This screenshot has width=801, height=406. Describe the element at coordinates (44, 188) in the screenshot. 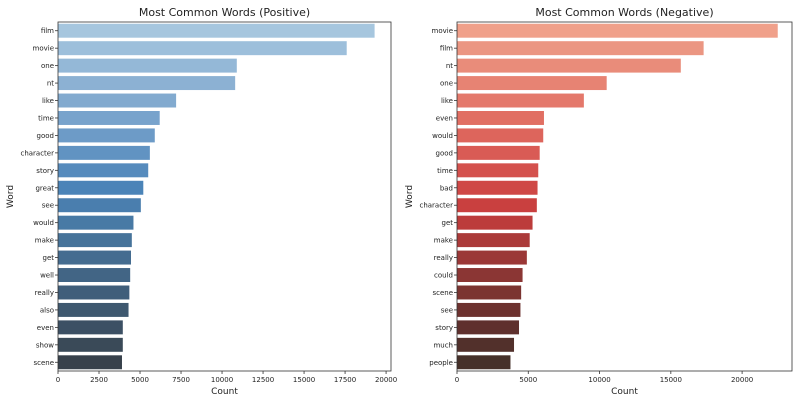

I see `y-tick-label: great` at that location.